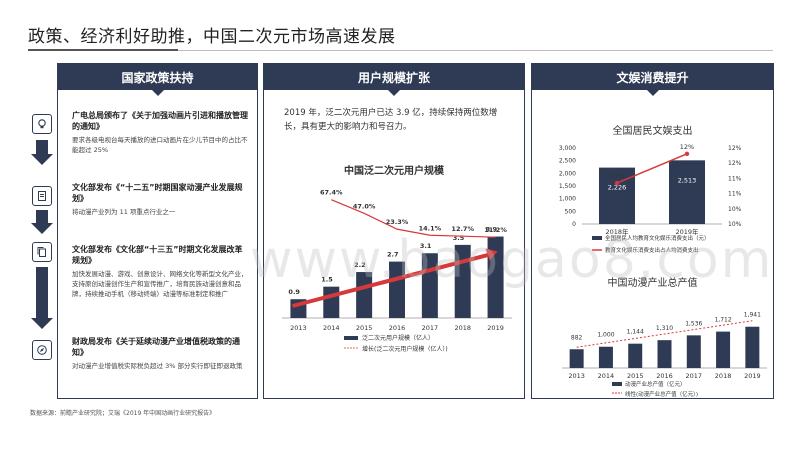 The image size is (800, 450). What do you see at coordinates (574, 224) in the screenshot?
I see `y-tick-label: 0` at bounding box center [574, 224].